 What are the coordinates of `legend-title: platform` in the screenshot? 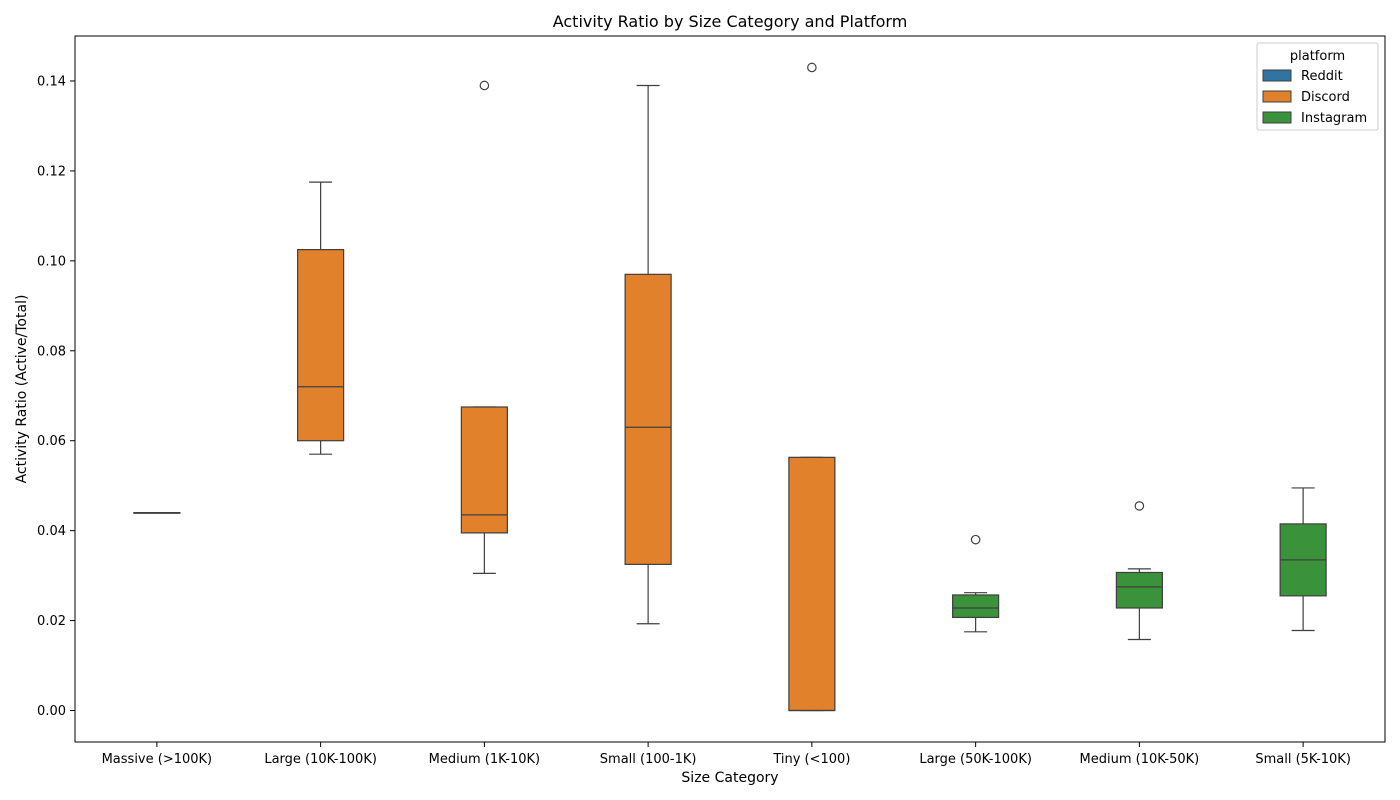 It's located at (1317, 56).